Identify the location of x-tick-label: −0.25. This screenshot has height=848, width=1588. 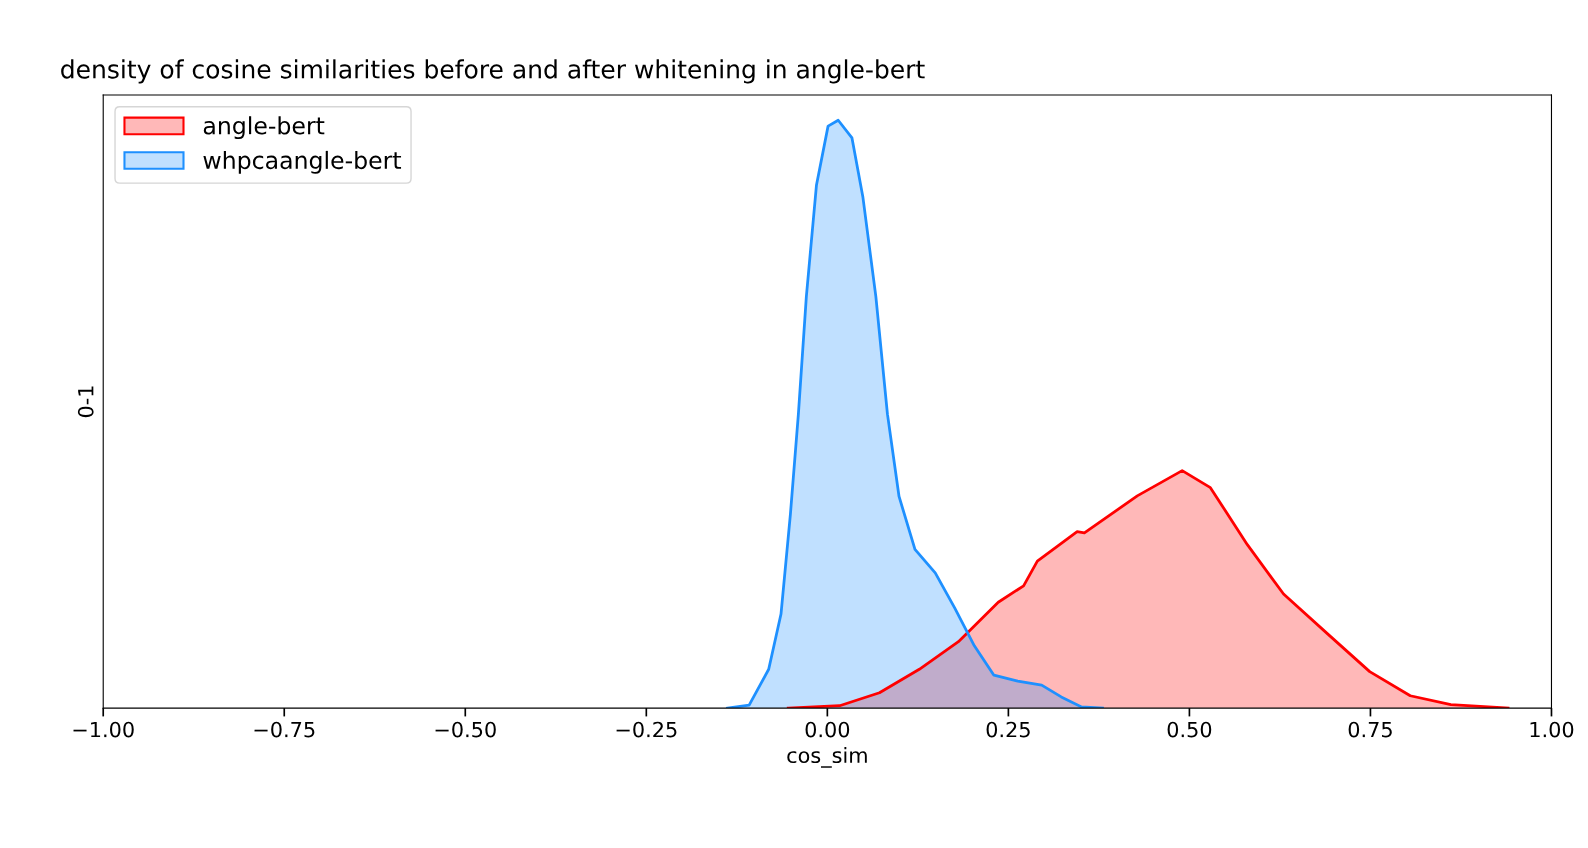
(646, 729).